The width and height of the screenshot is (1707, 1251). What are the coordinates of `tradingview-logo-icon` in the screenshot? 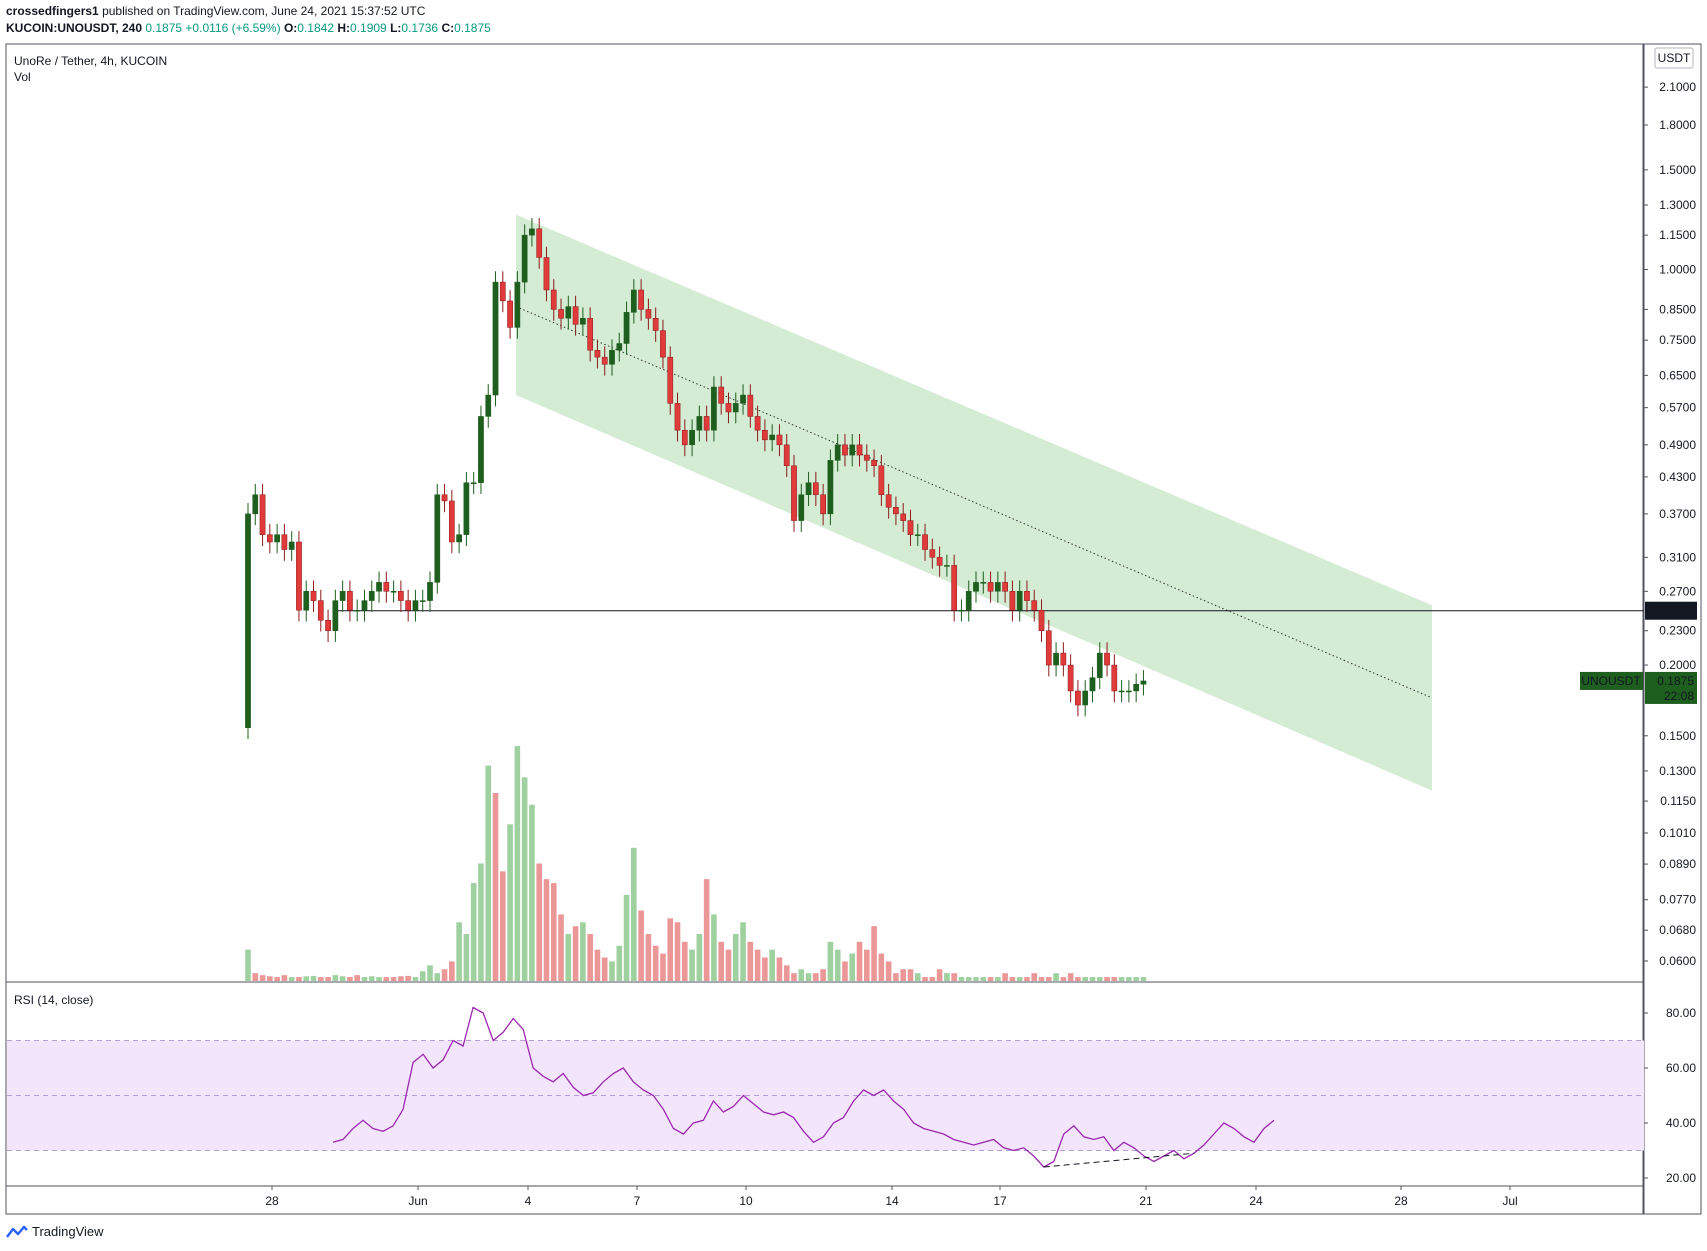 It's located at (17, 1231).